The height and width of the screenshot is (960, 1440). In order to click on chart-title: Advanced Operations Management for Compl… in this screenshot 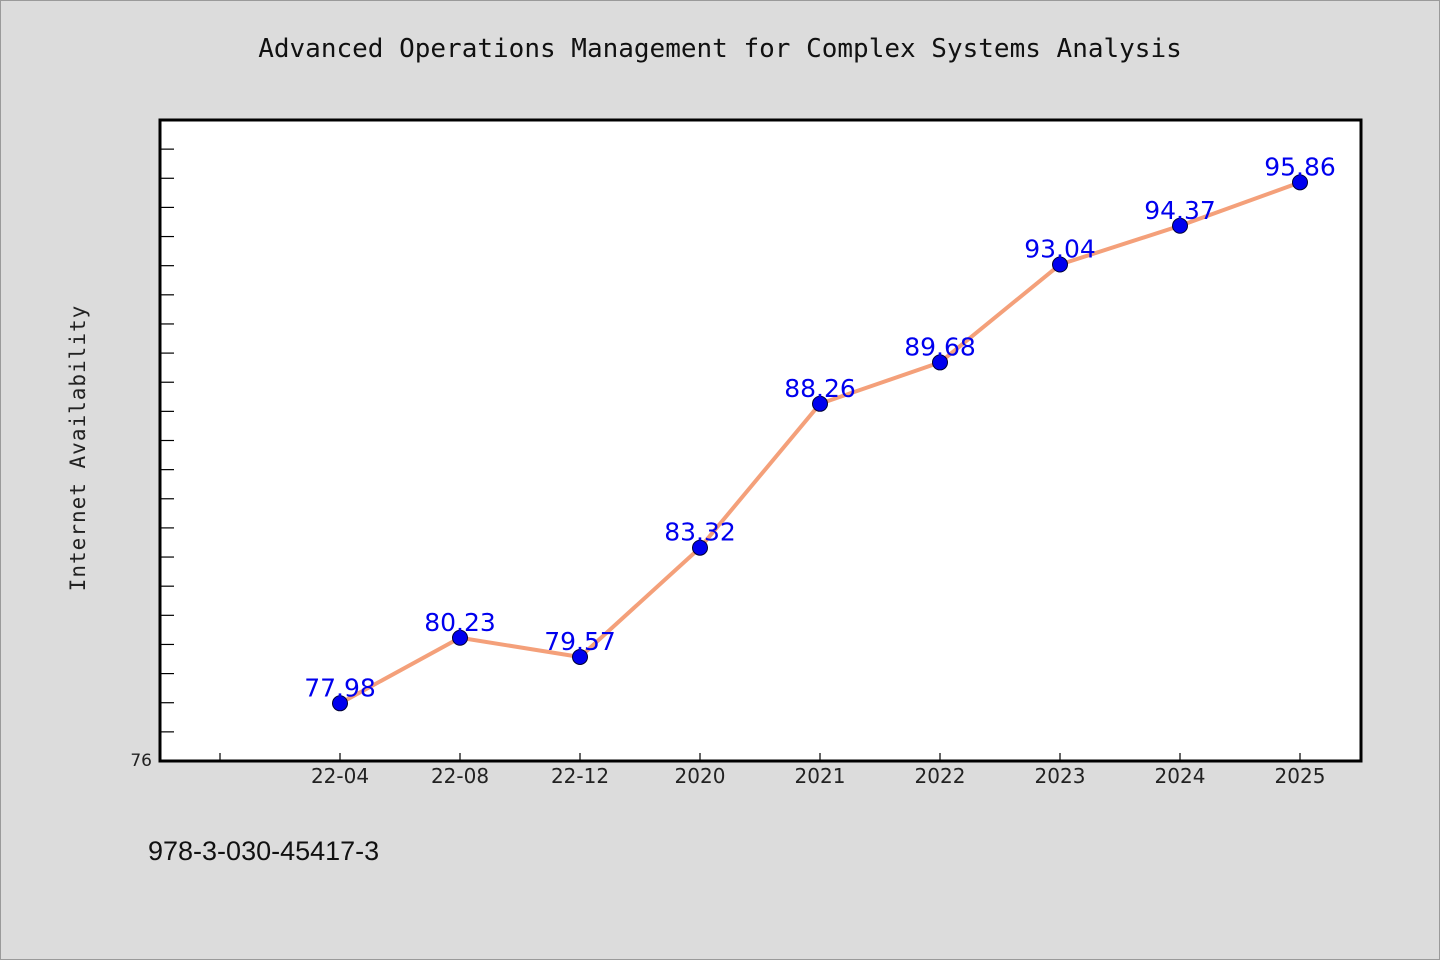, I will do `click(720, 49)`.